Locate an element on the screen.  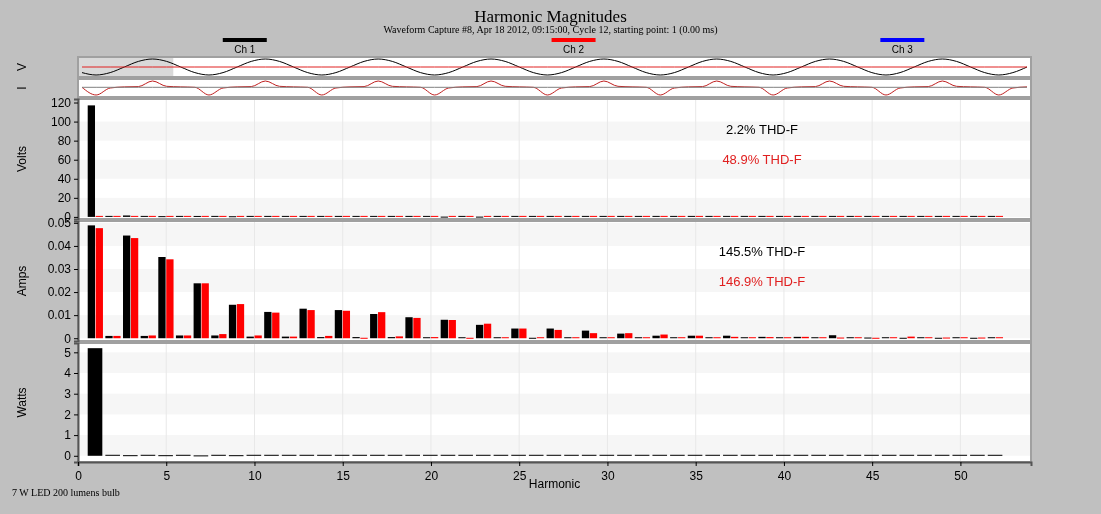
y-tick-label: 80 is located at coordinates (64, 140).